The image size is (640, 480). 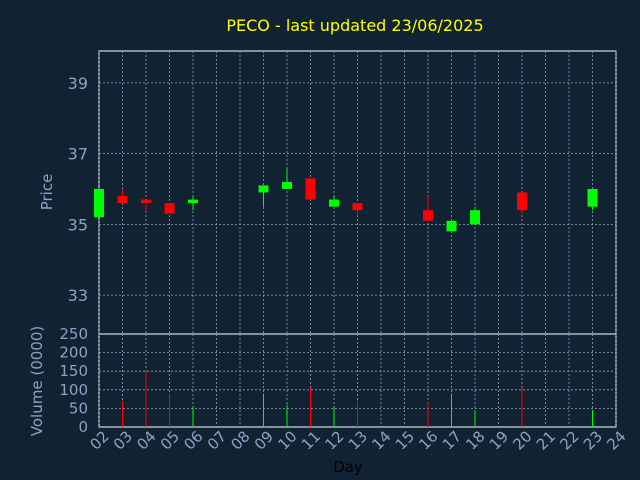 What do you see at coordinates (452, 440) in the screenshot?
I see `x-tick-label: 17` at bounding box center [452, 440].